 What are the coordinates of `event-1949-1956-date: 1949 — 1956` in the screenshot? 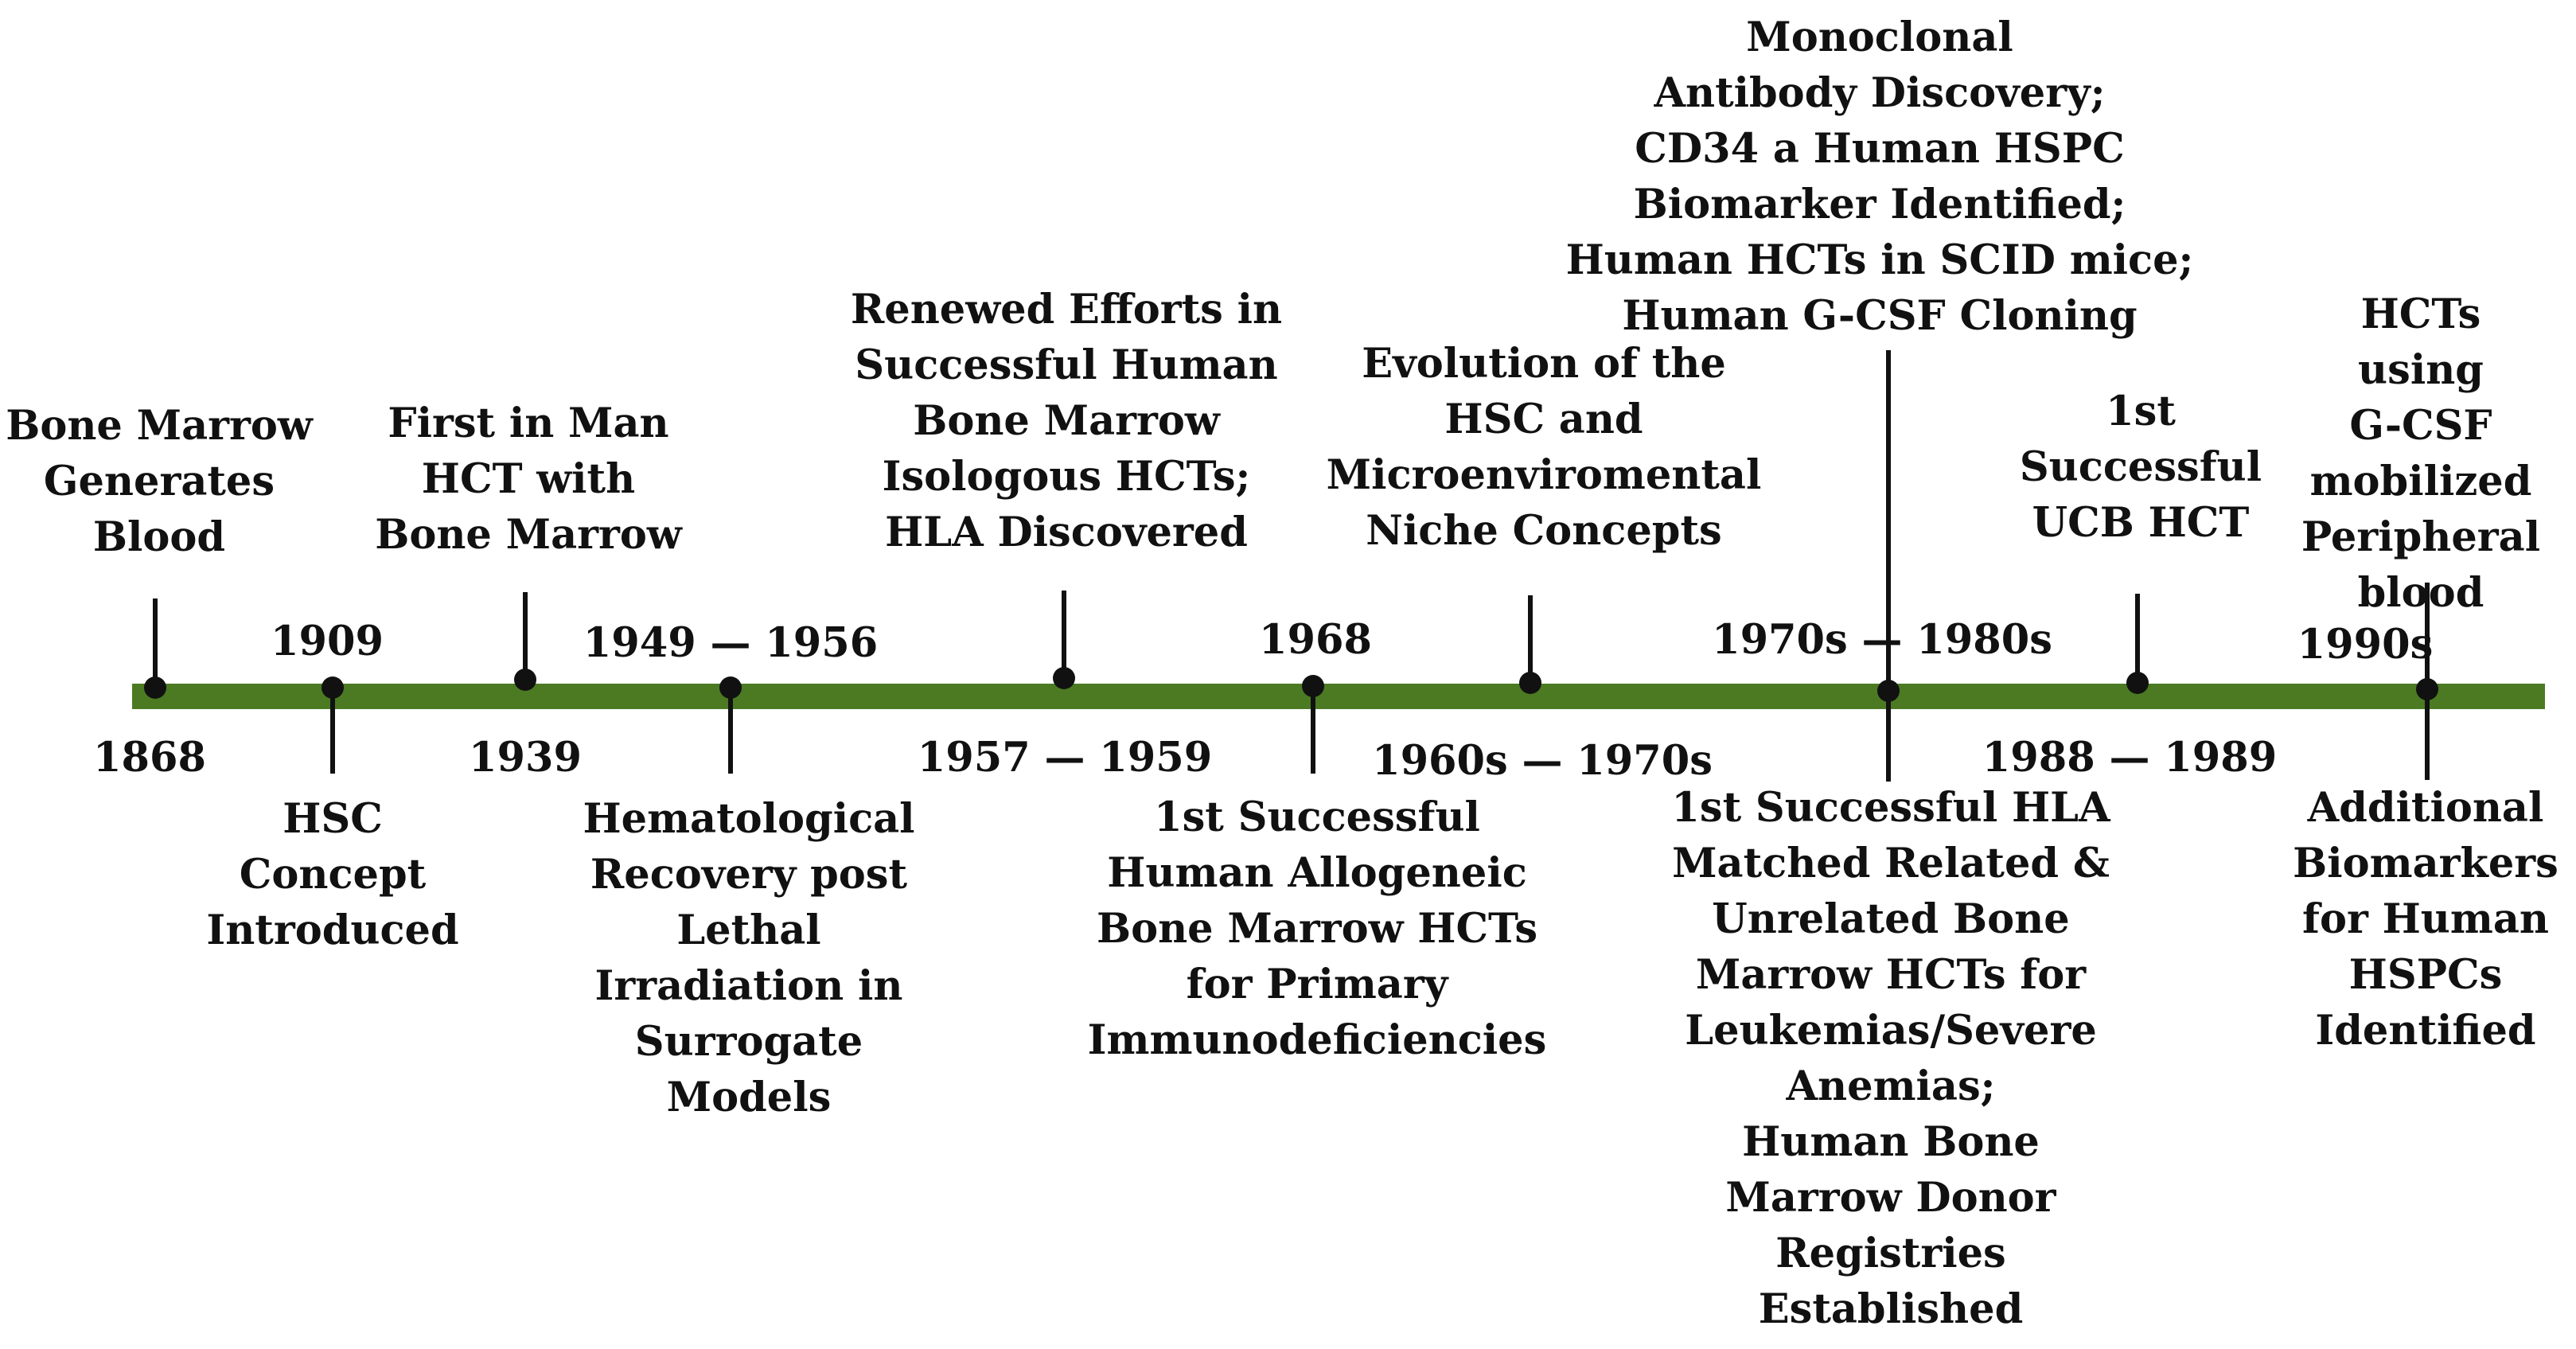 It's located at (731, 643).